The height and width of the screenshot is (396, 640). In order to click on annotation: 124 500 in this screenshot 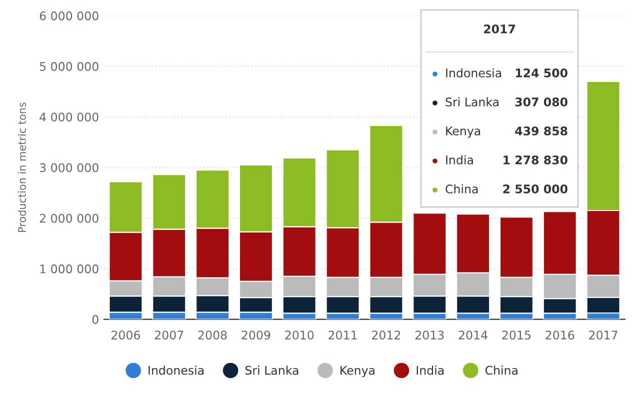, I will do `click(542, 73)`.